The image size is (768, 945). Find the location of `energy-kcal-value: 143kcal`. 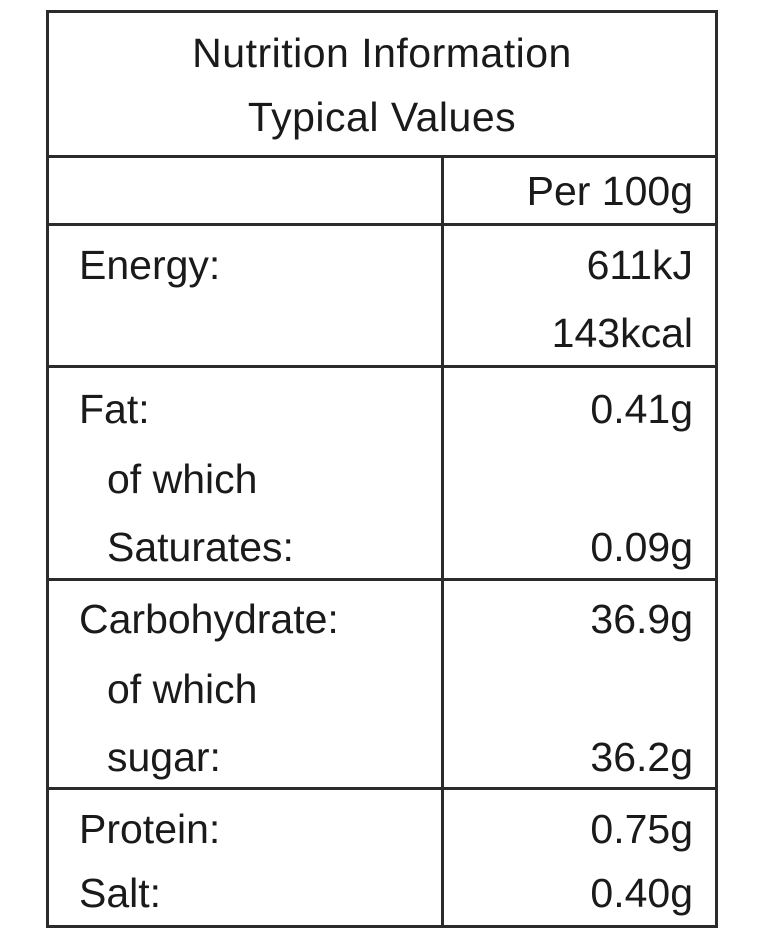

energy-kcal-value: 143kcal is located at coordinates (622, 333).